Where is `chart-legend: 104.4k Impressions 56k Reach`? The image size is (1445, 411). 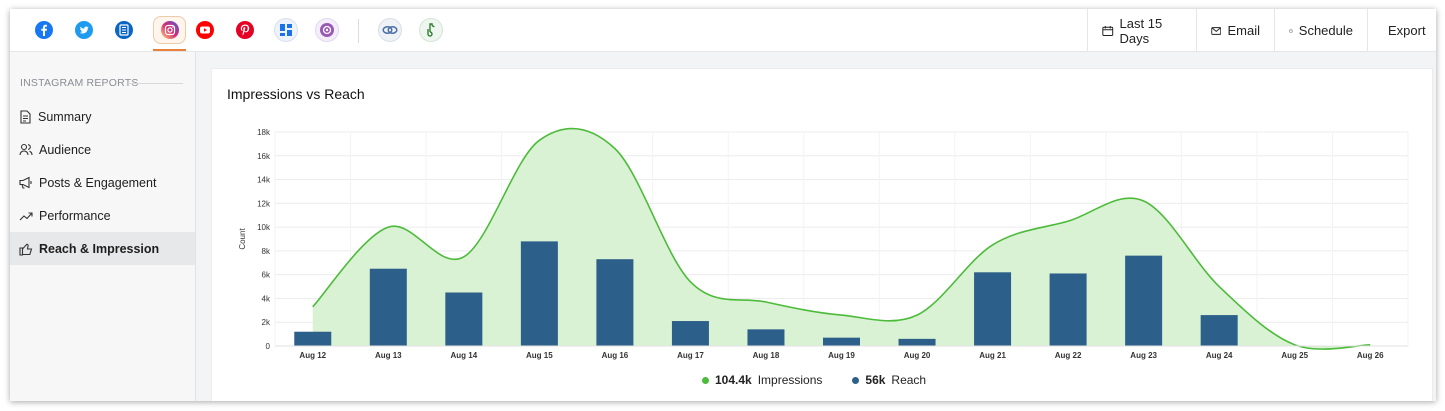
chart-legend: 104.4k Impressions 56k Reach is located at coordinates (814, 380).